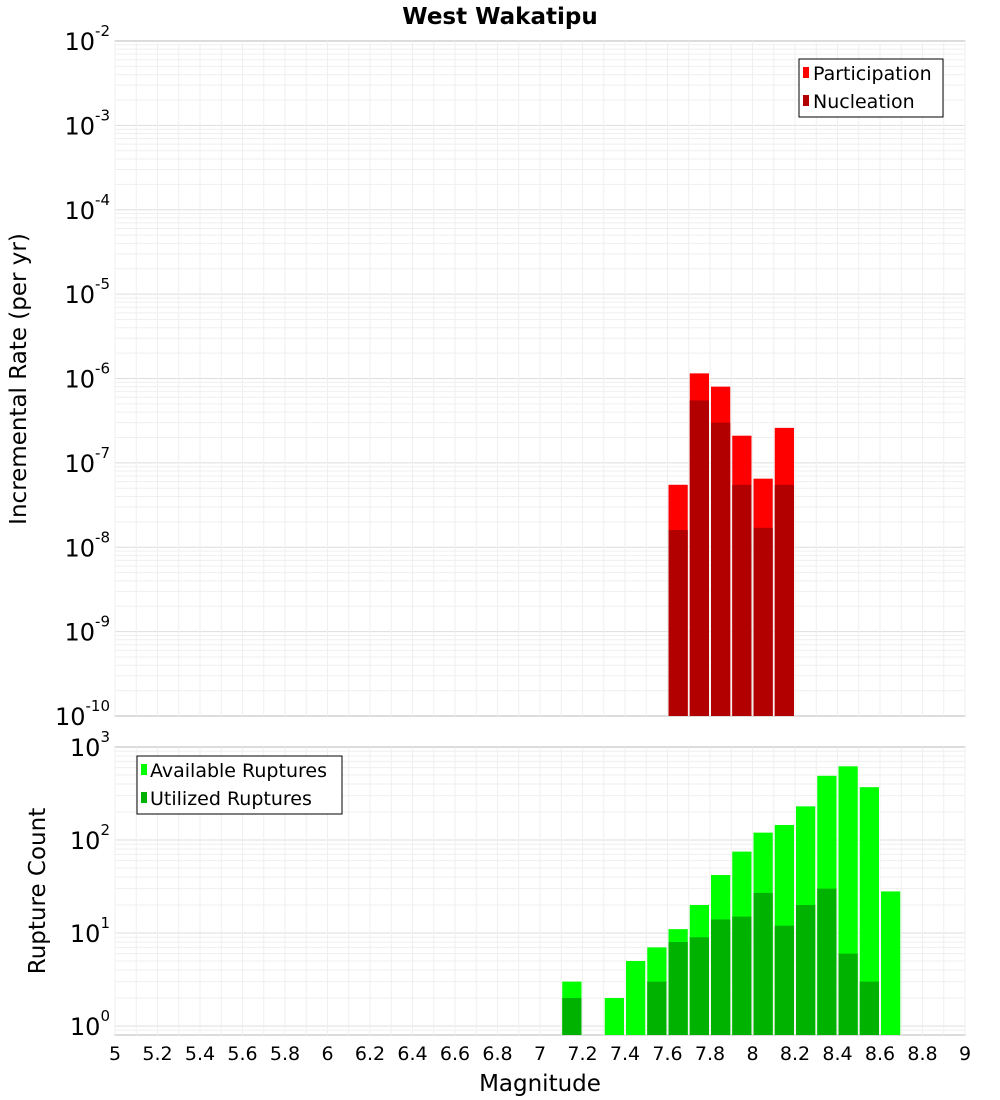  I want to click on x-tick-label: 5.2, so click(157, 1054).